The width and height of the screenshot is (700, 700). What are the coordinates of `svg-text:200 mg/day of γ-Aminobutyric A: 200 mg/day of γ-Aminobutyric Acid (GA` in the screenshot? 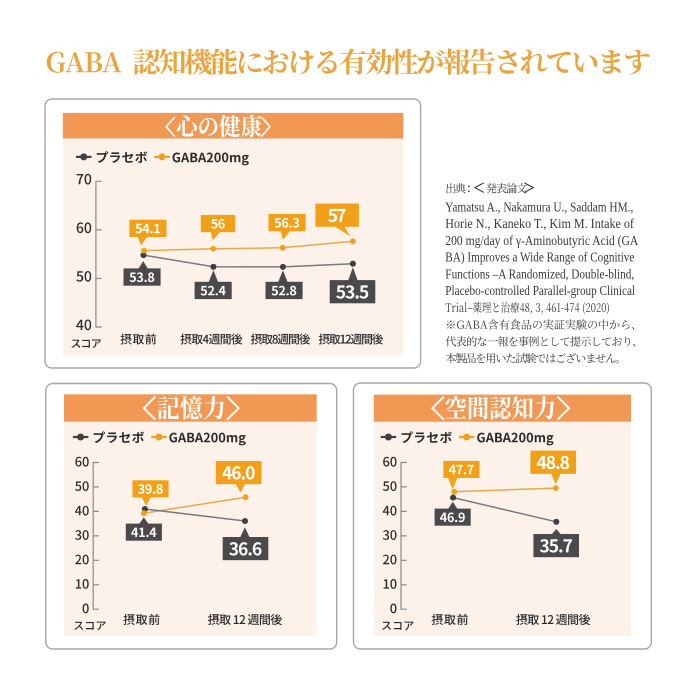 It's located at (541, 240).